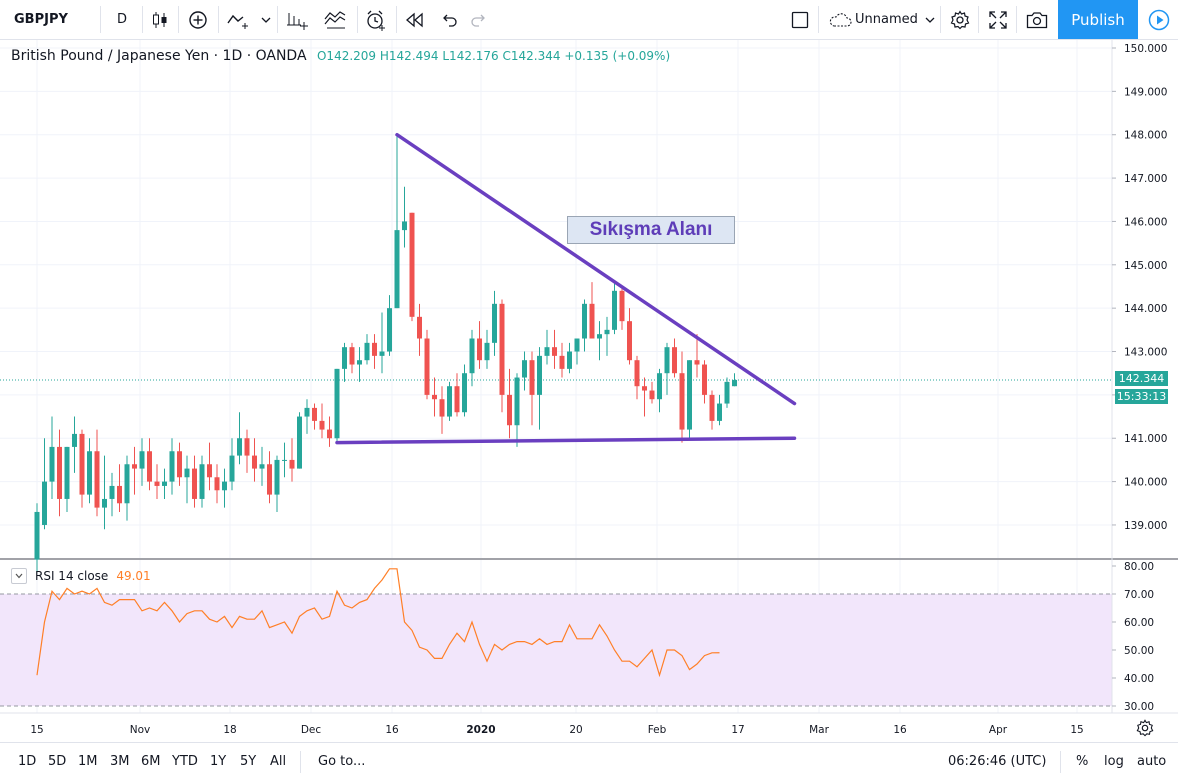 This screenshot has height=781, width=1178. I want to click on play-icon, so click(1158, 19).